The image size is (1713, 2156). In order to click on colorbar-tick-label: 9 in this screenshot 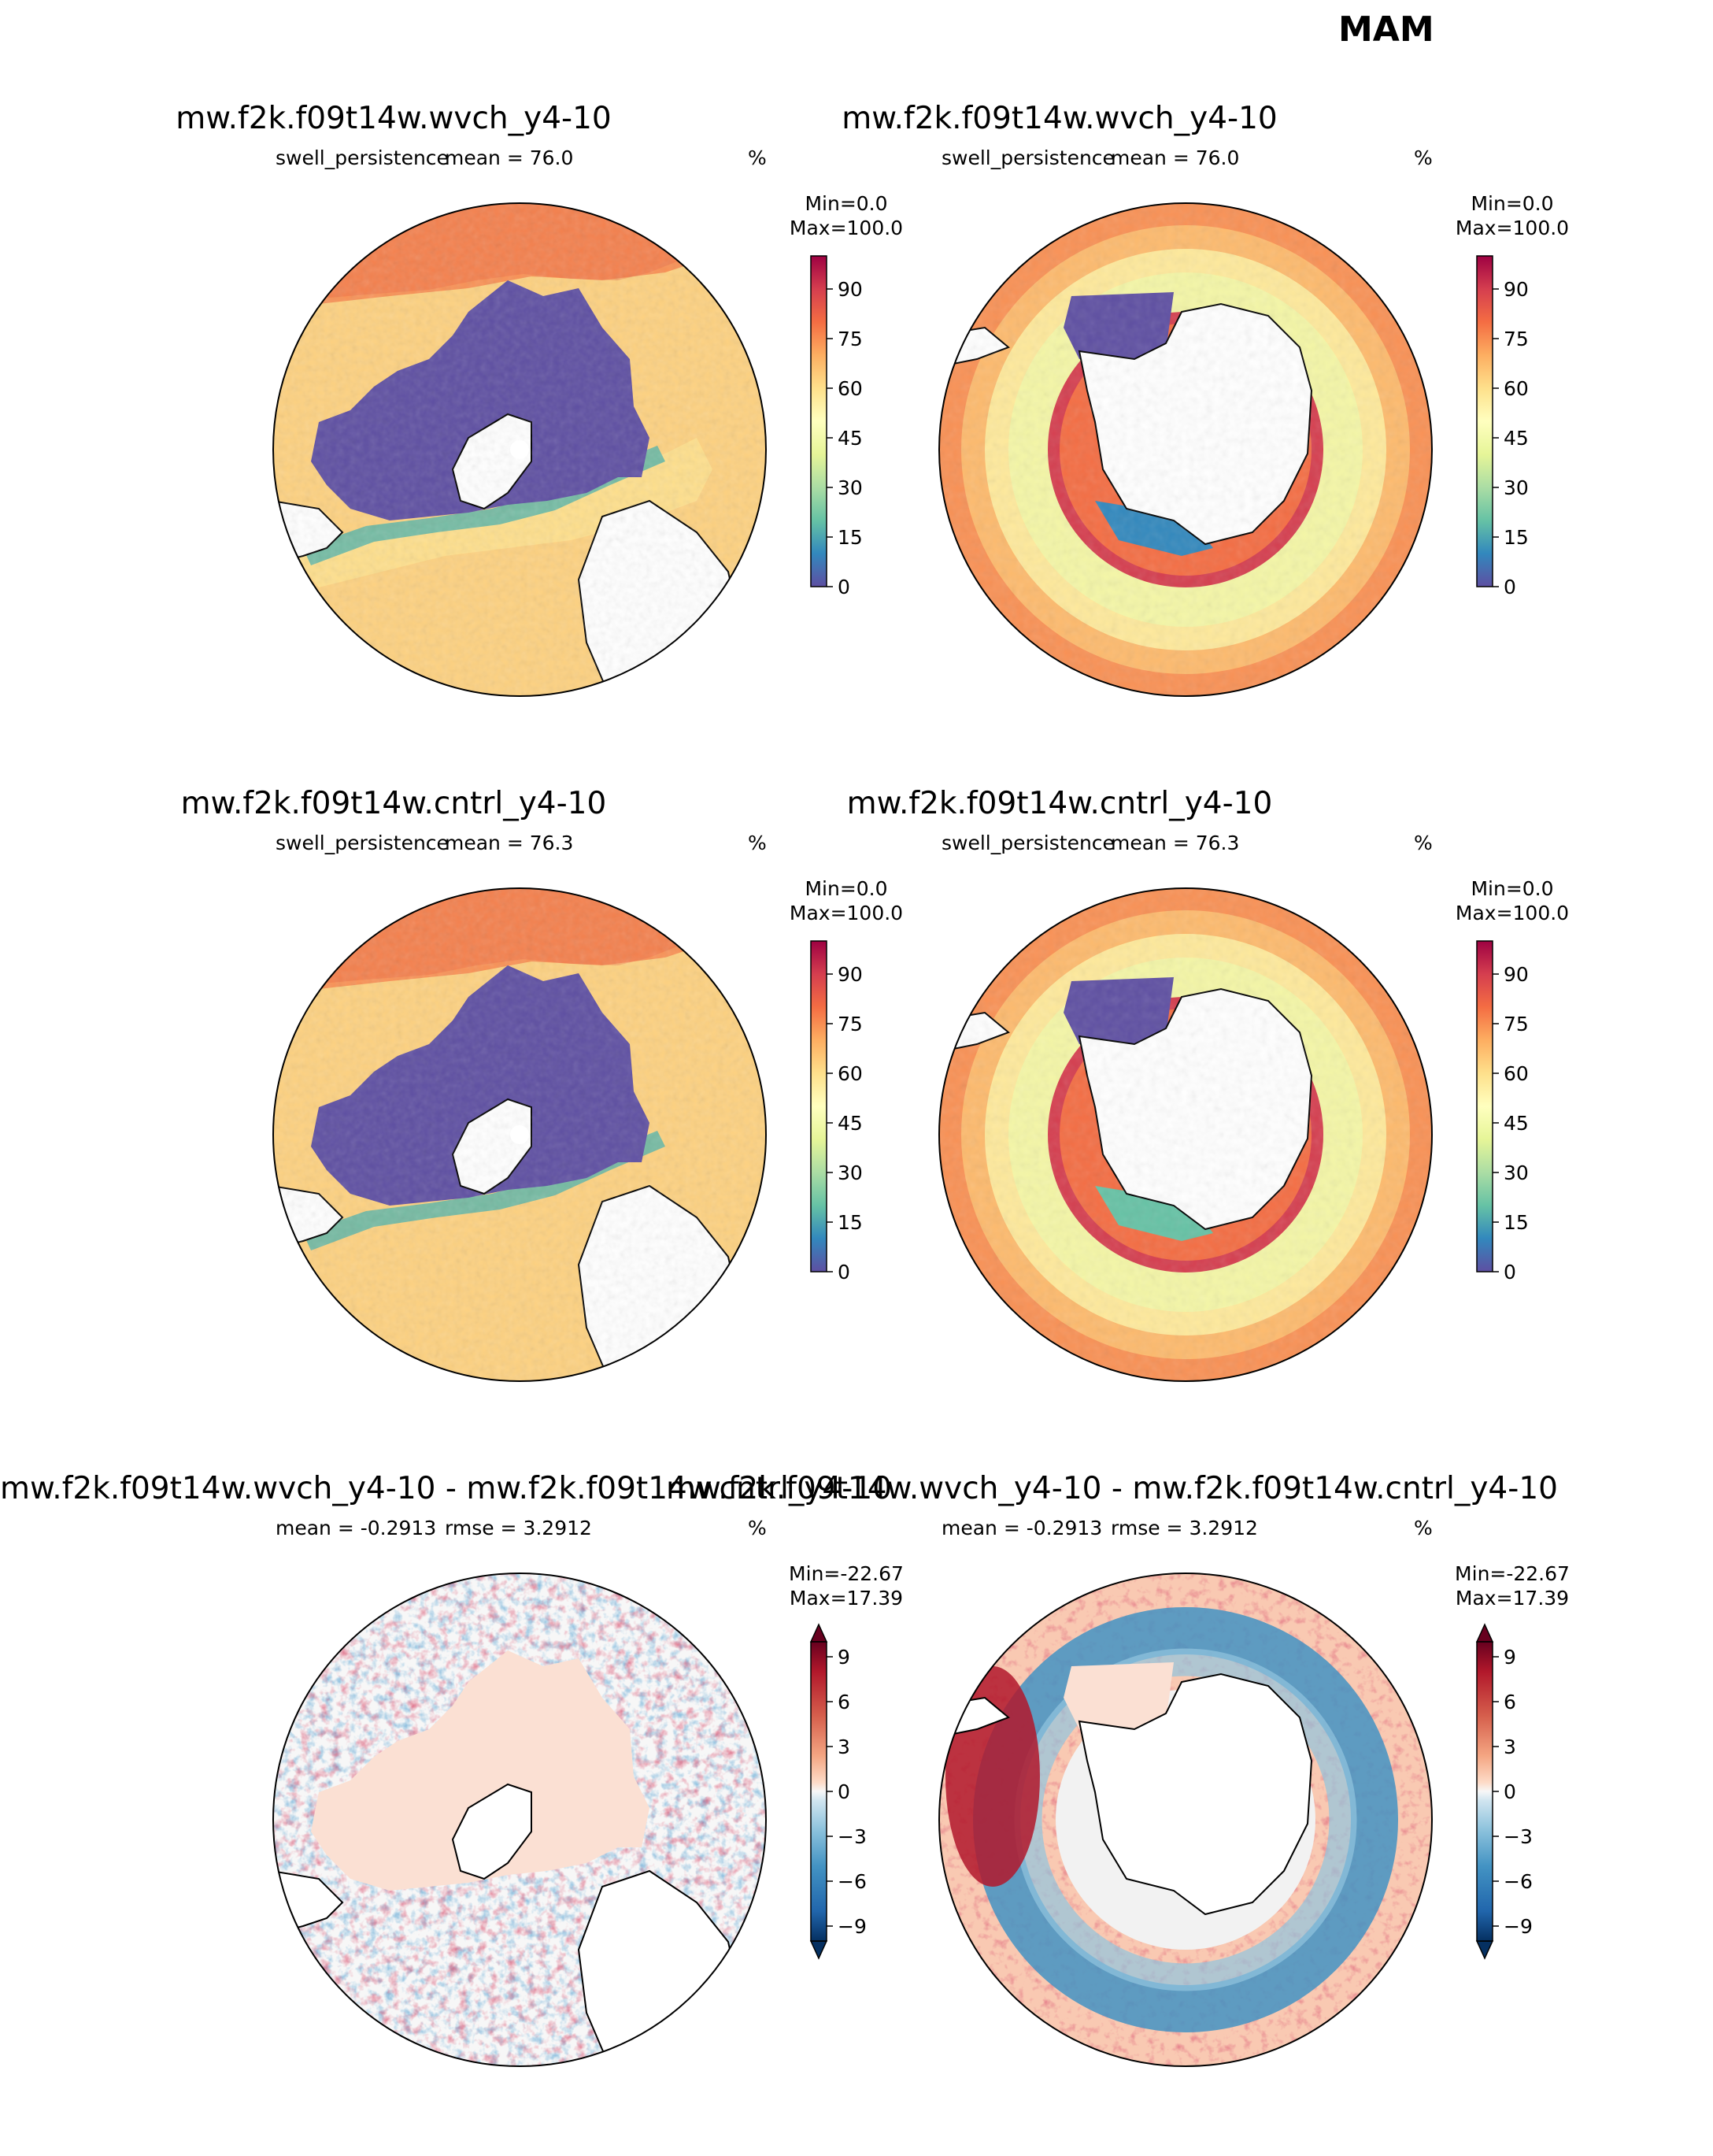, I will do `click(1510, 1657)`.